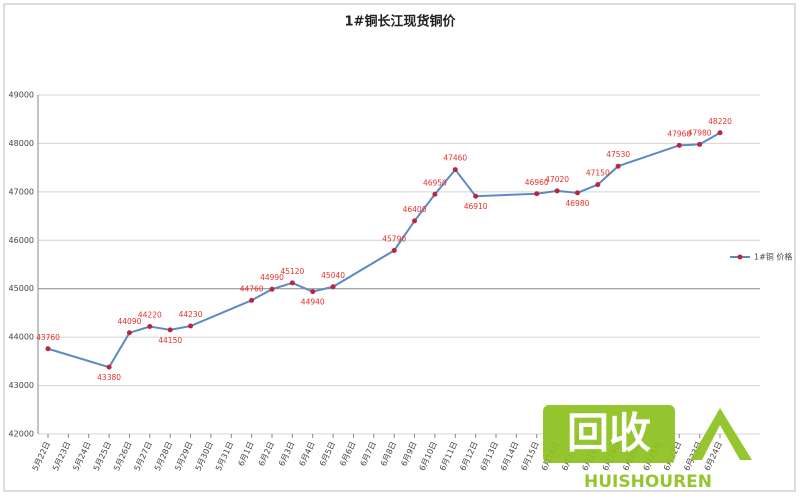 The height and width of the screenshot is (500, 800). I want to click on y-tick-label: 49000, so click(21, 95).